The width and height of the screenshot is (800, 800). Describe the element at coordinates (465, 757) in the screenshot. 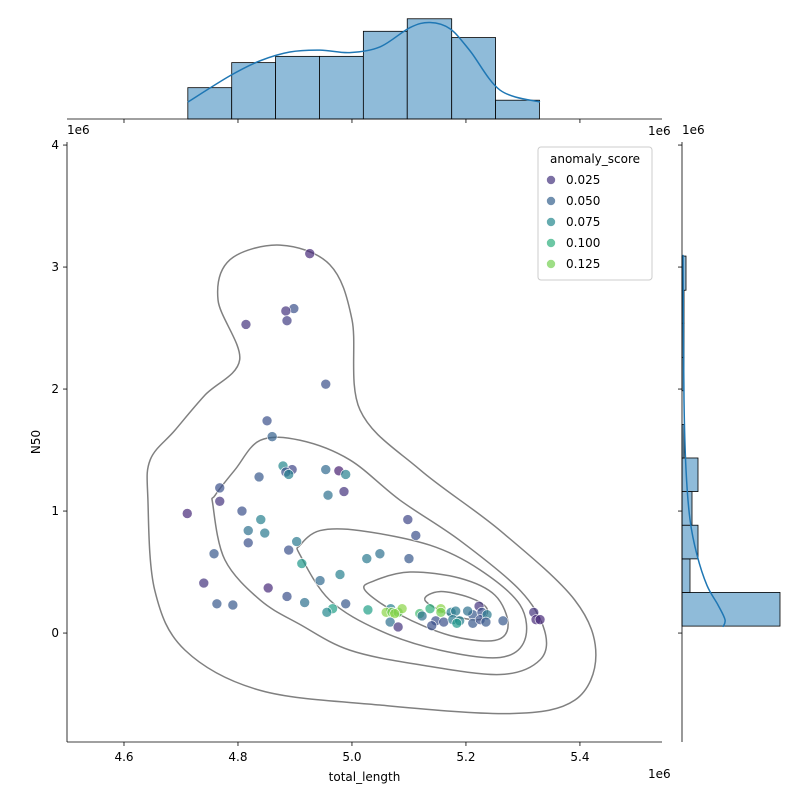

I see `x-tick-label: 5.2` at that location.